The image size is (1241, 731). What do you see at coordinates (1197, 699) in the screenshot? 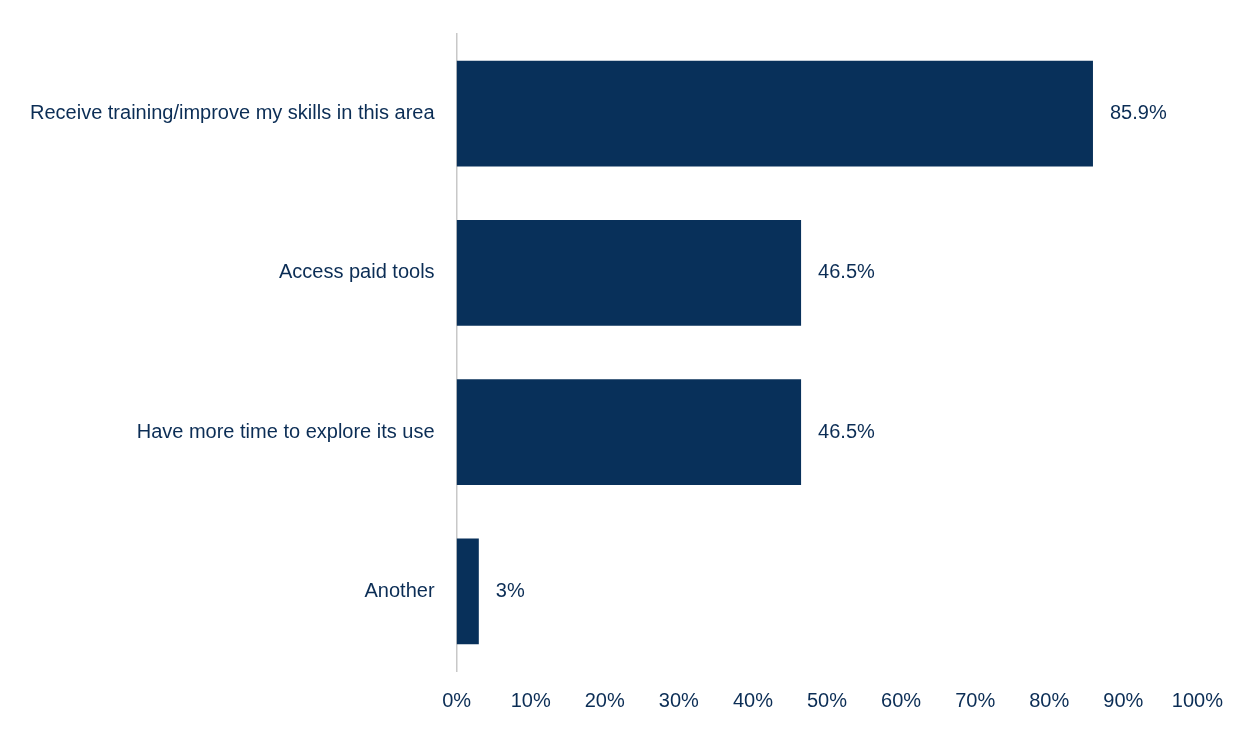
I see `x-tick-label: 100%` at bounding box center [1197, 699].